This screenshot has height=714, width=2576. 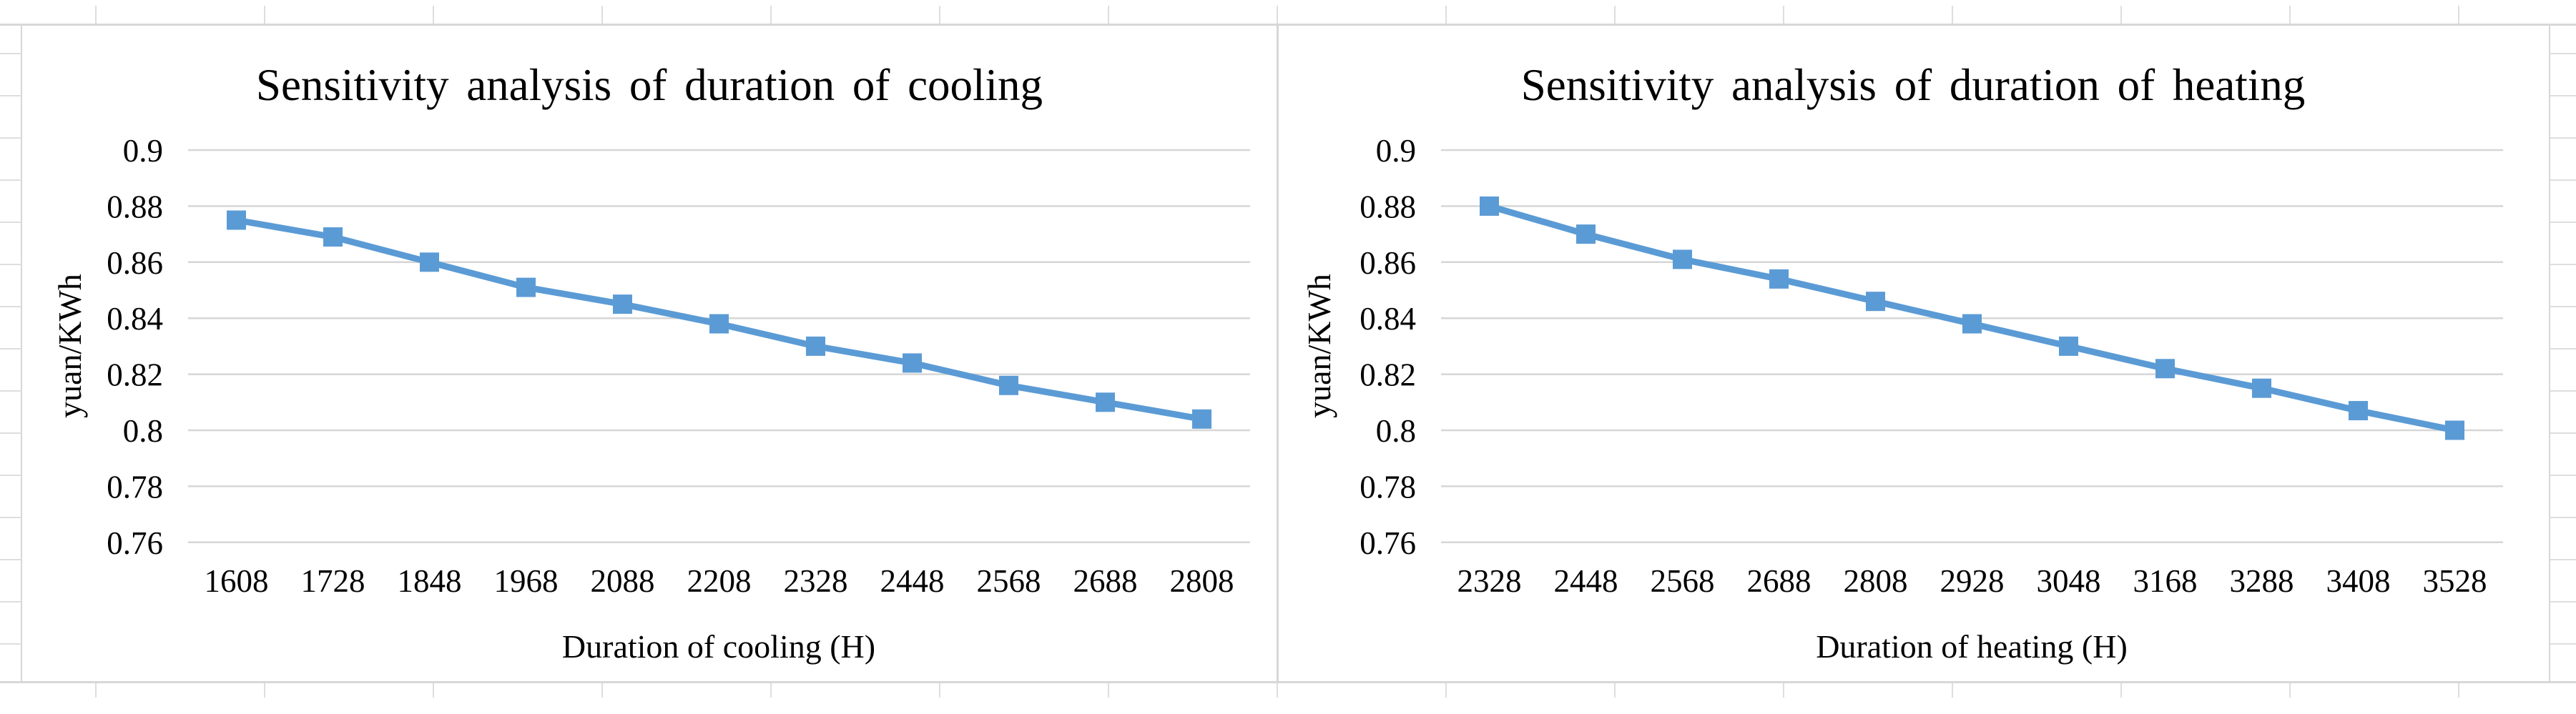 I want to click on heating-chart-right-border, so click(x=2549, y=353).